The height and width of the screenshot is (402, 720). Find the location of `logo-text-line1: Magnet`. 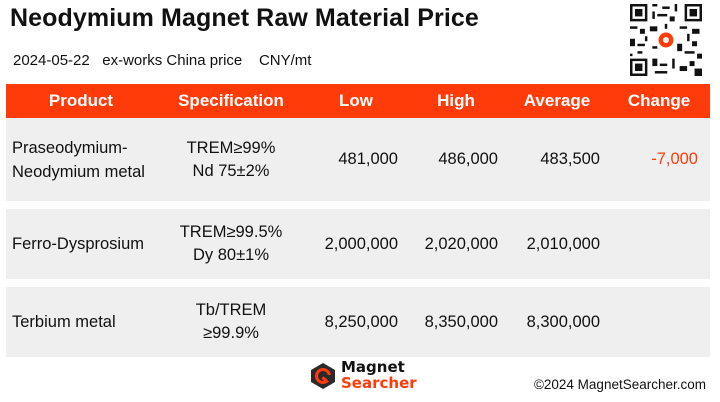

logo-text-line1: Magnet is located at coordinates (373, 367).